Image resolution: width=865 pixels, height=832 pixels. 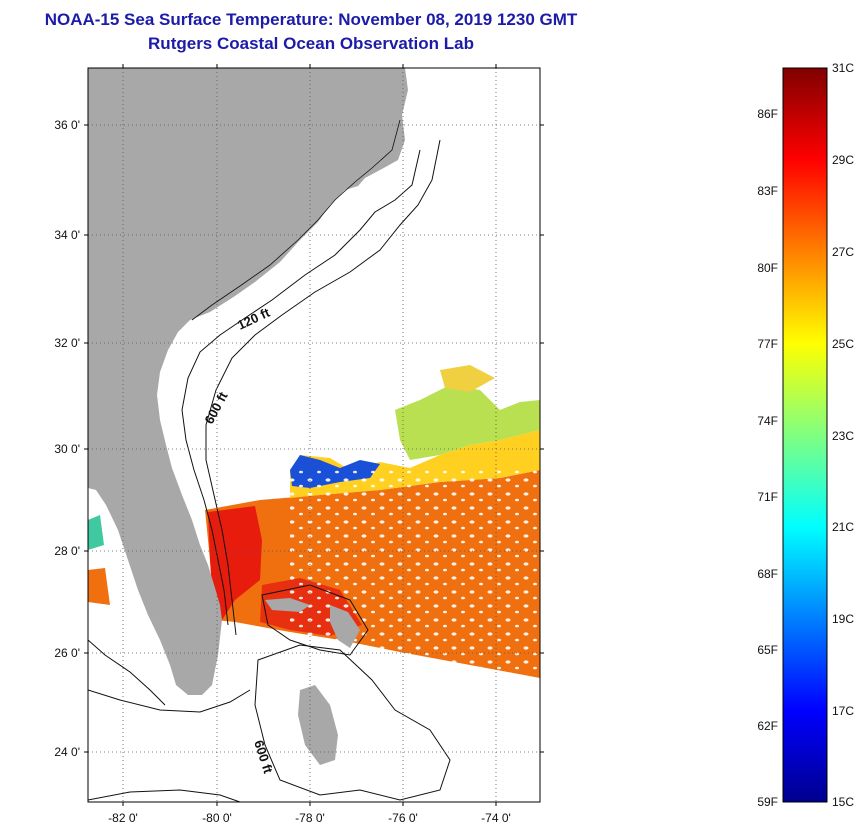 What do you see at coordinates (123, 818) in the screenshot?
I see `lon-label: -82 0'` at bounding box center [123, 818].